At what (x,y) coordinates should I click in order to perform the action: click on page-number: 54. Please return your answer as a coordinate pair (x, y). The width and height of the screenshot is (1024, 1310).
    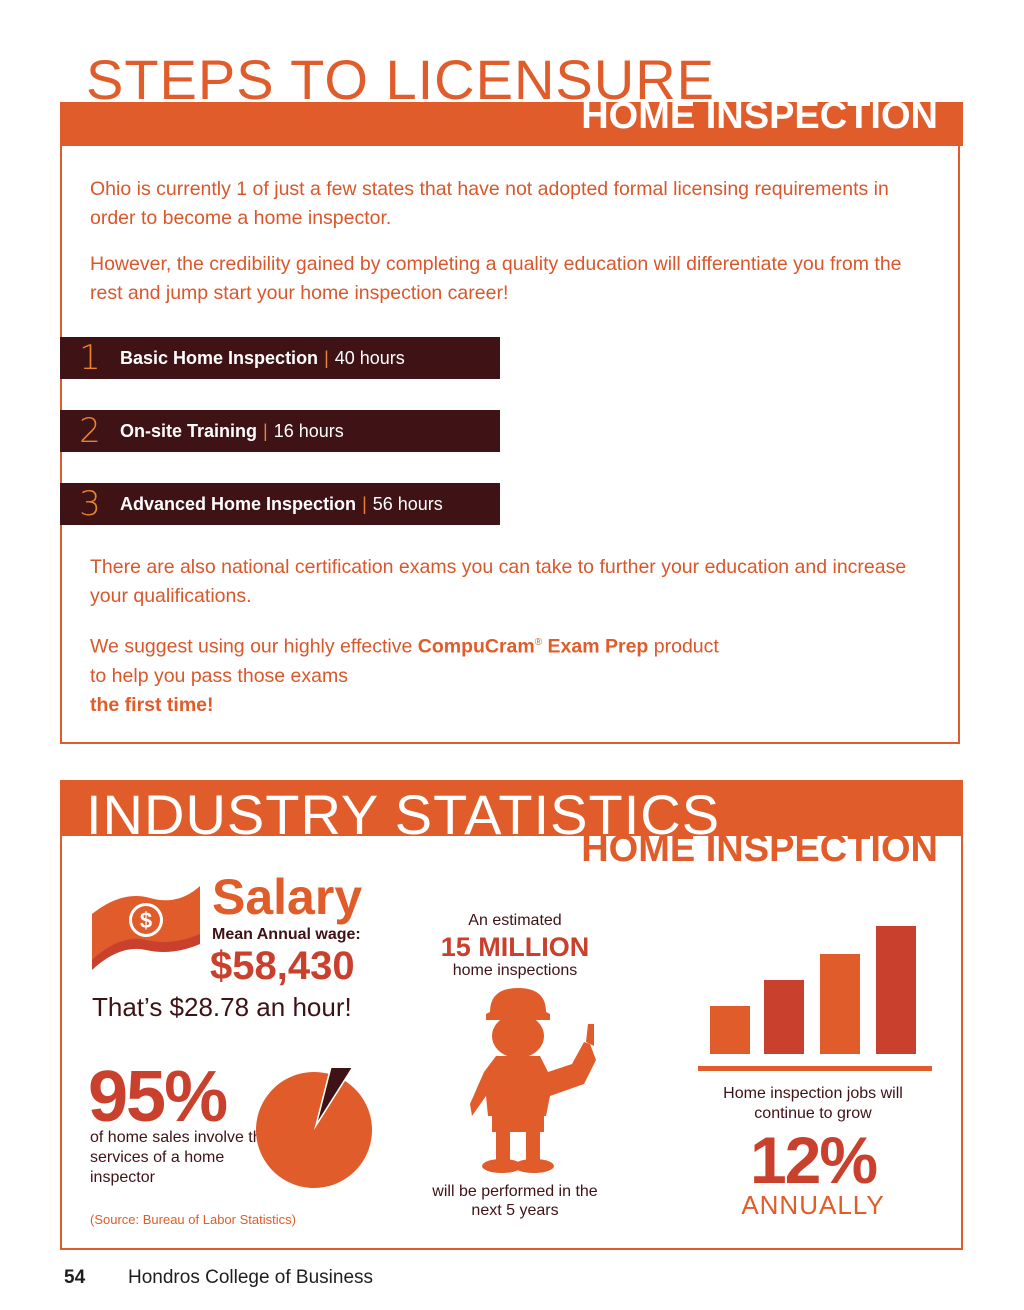
    Looking at the image, I should click on (75, 1277).